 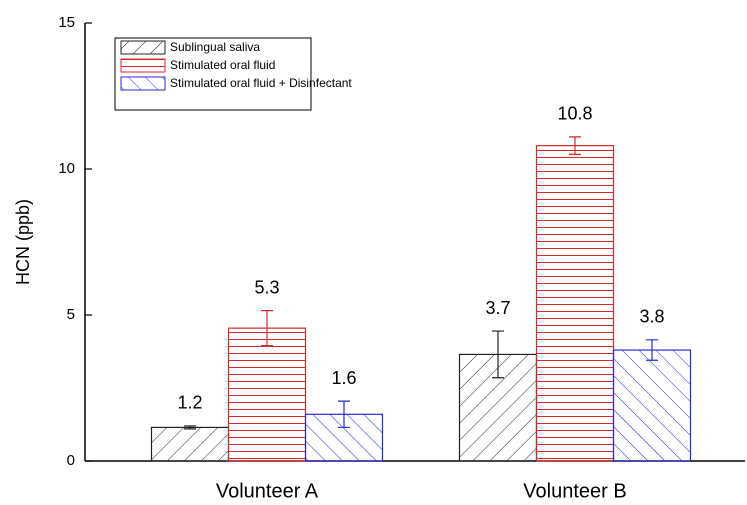 I want to click on y-tick-label: 15, so click(x=66, y=22).